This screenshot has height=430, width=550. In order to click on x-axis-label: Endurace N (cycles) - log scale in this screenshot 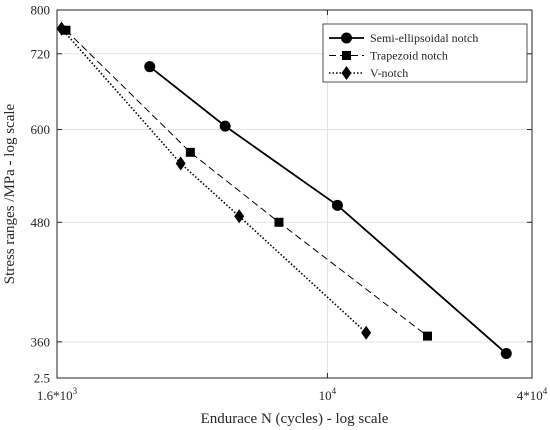, I will do `click(295, 419)`.